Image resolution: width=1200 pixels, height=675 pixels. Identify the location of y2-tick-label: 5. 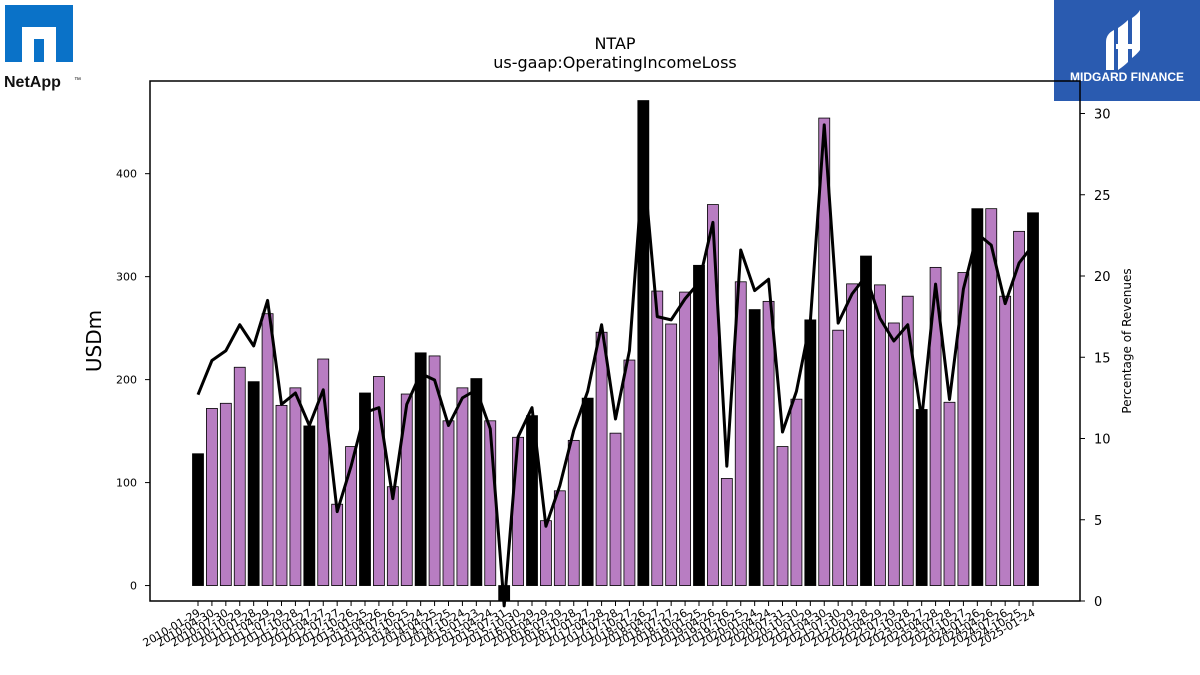
(1098, 521).